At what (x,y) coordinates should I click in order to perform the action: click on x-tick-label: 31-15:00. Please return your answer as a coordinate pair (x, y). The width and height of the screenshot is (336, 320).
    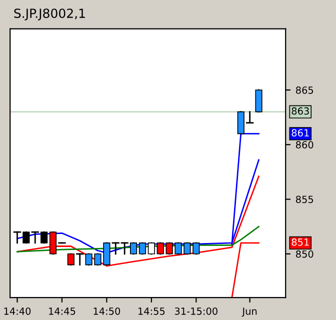
    Looking at the image, I should click on (196, 311).